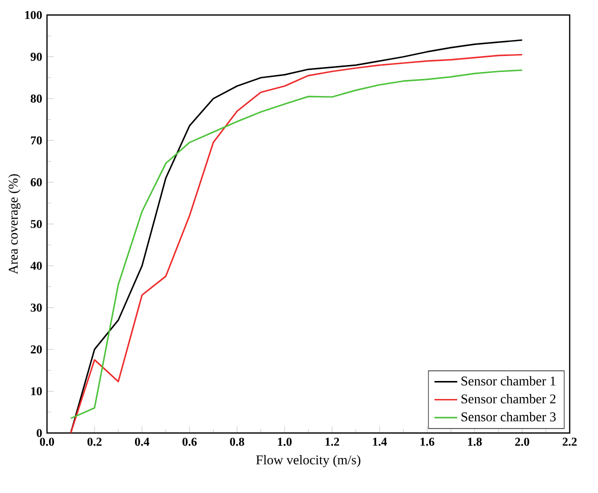 The image size is (598, 493). I want to click on y-tick-label: 80, so click(36, 98).